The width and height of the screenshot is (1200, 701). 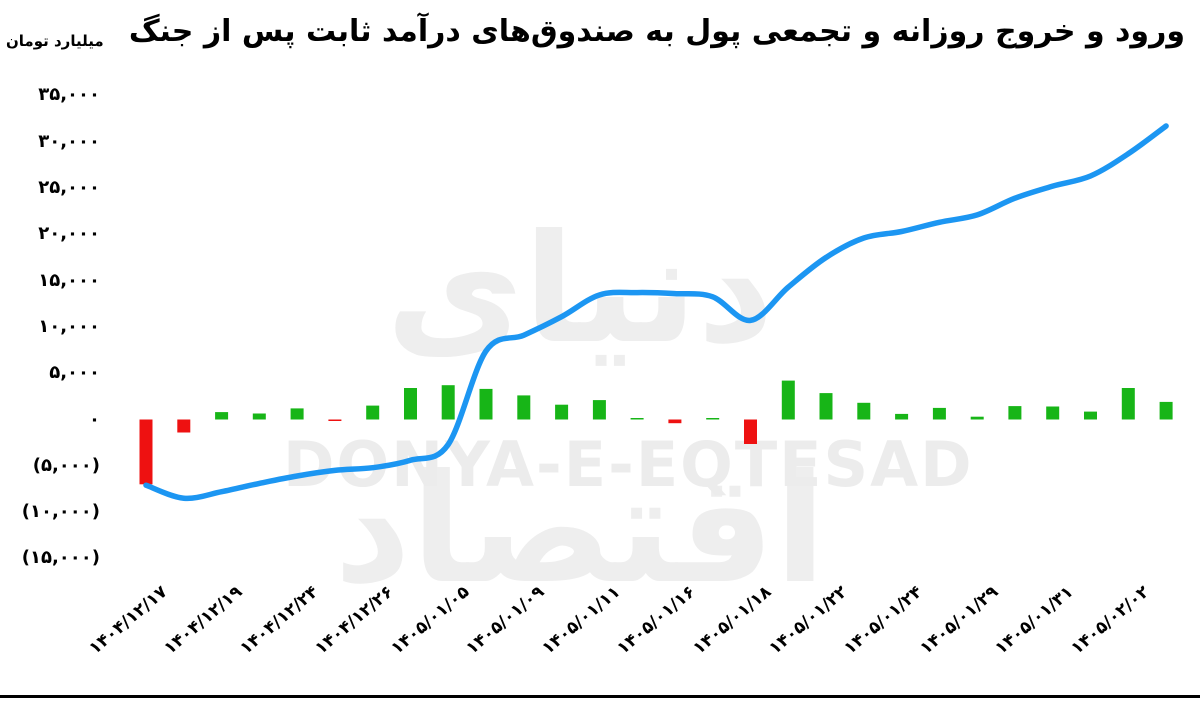 What do you see at coordinates (69, 95) in the screenshot?
I see `y-axis-tick-label: ۳۵,۰۰۰` at bounding box center [69, 95].